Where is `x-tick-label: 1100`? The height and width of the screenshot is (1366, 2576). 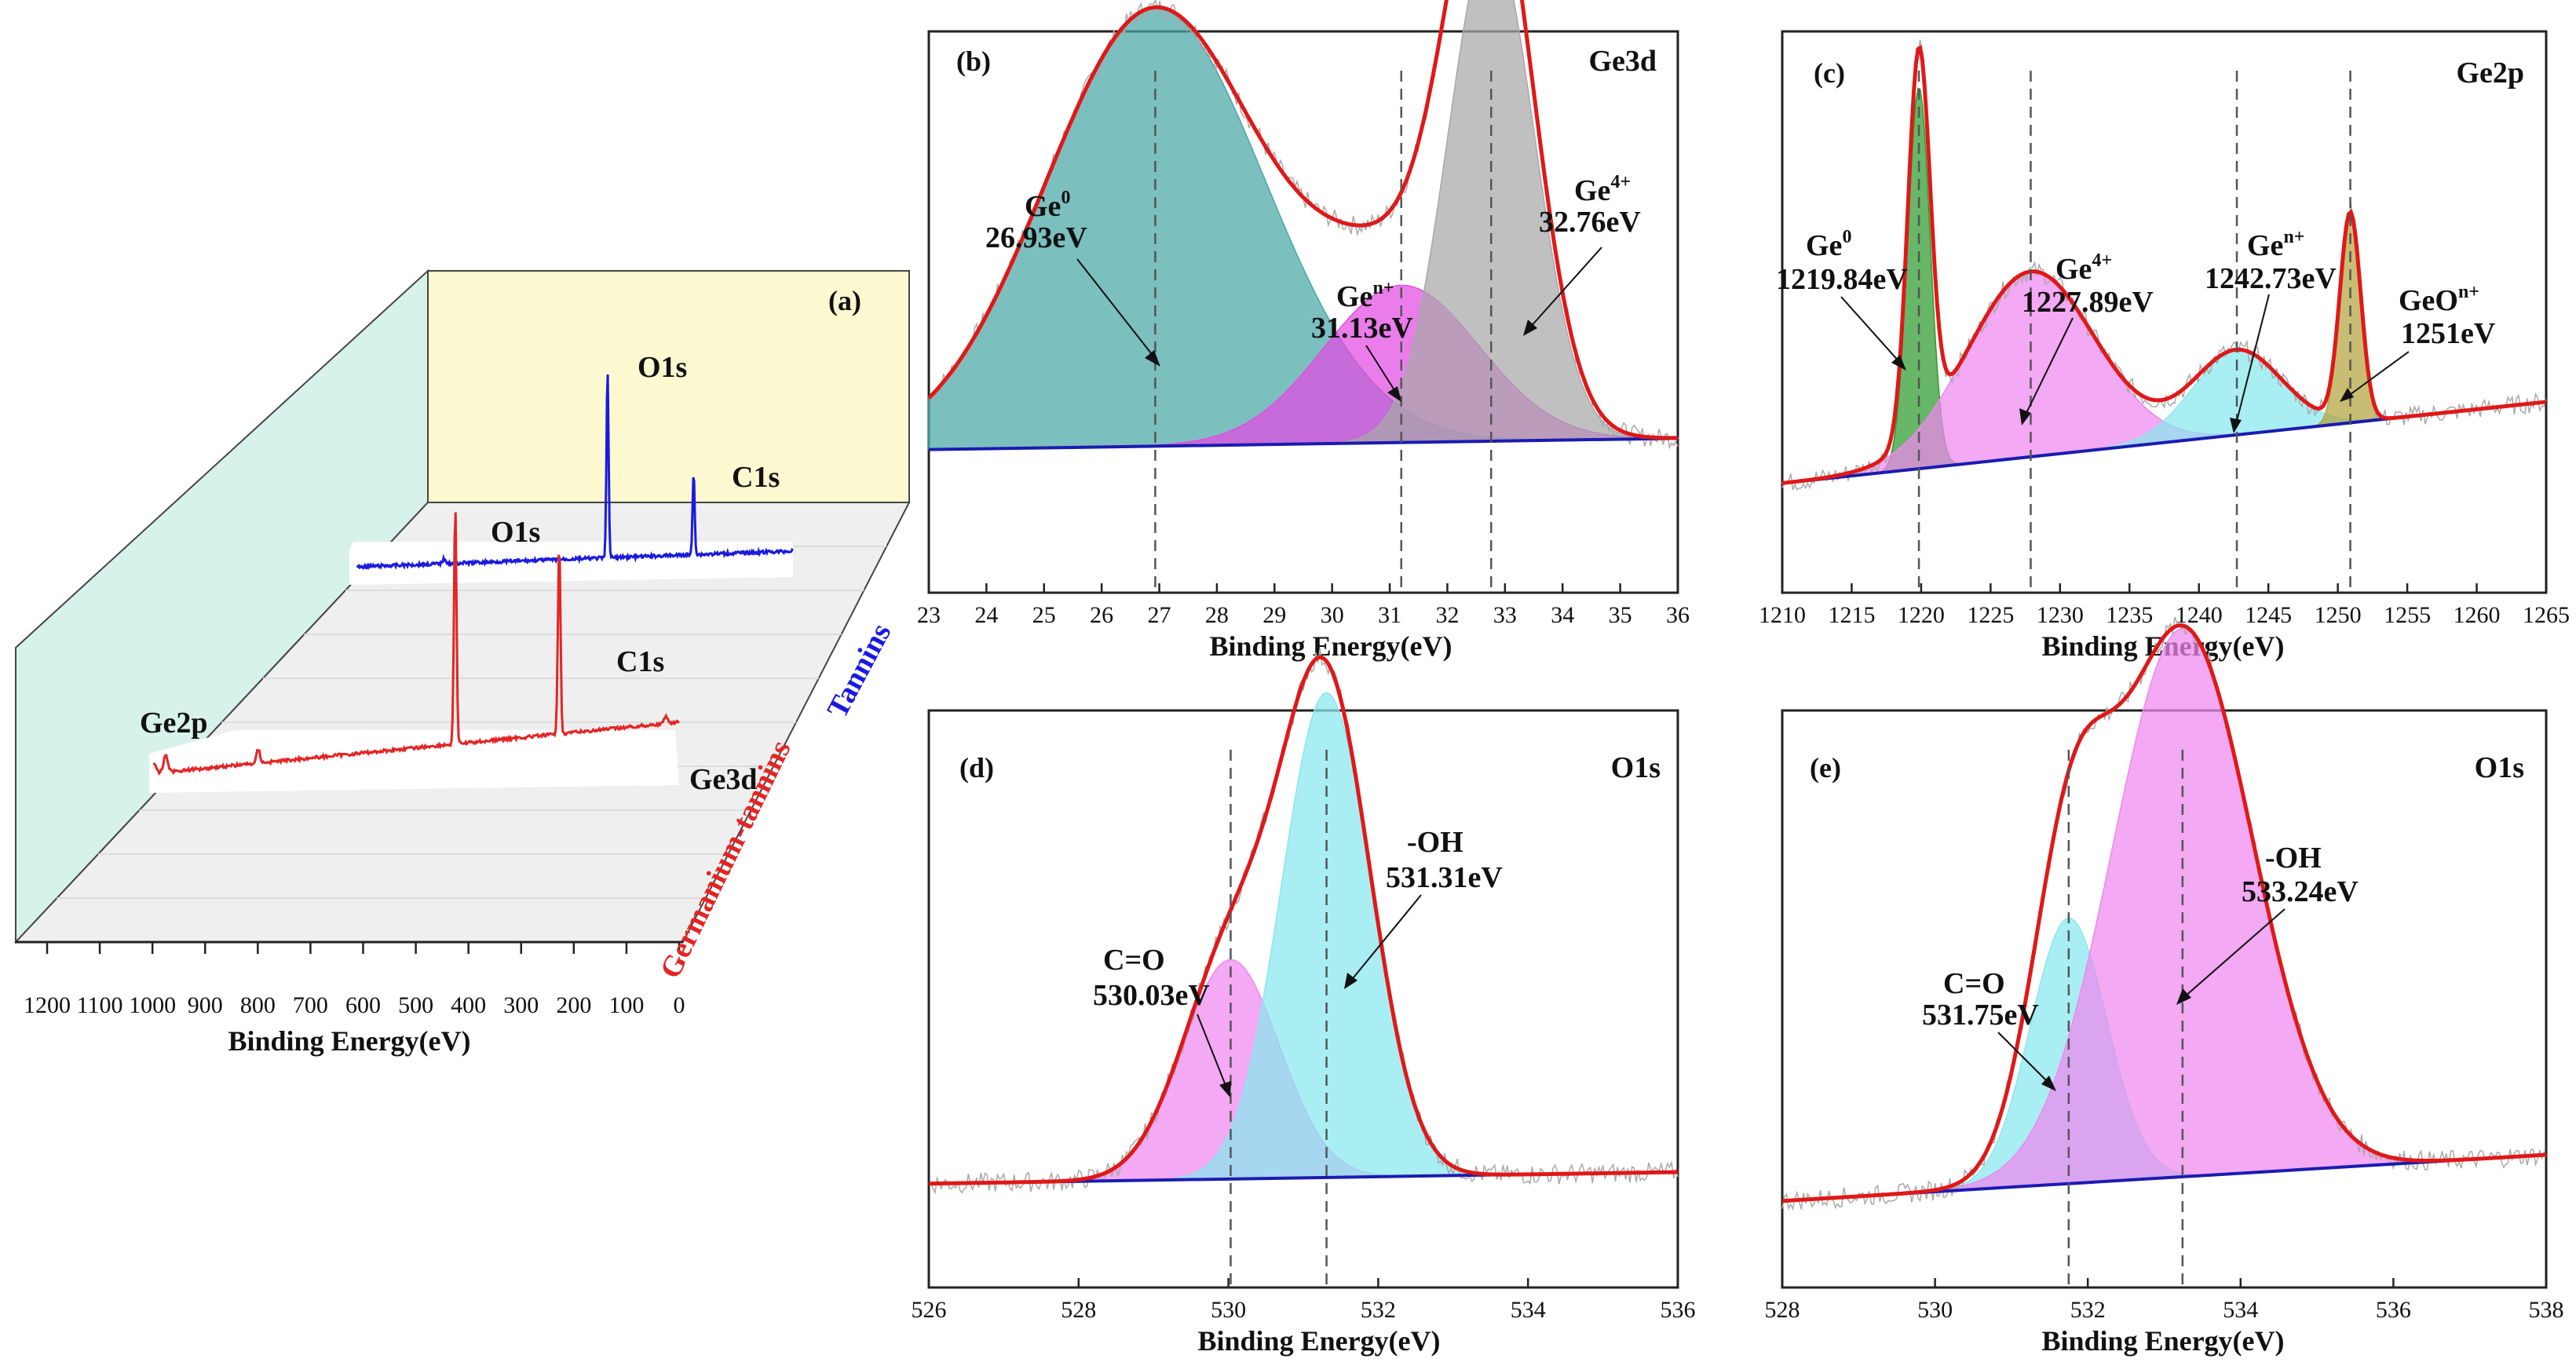
x-tick-label: 1100 is located at coordinates (100, 1005).